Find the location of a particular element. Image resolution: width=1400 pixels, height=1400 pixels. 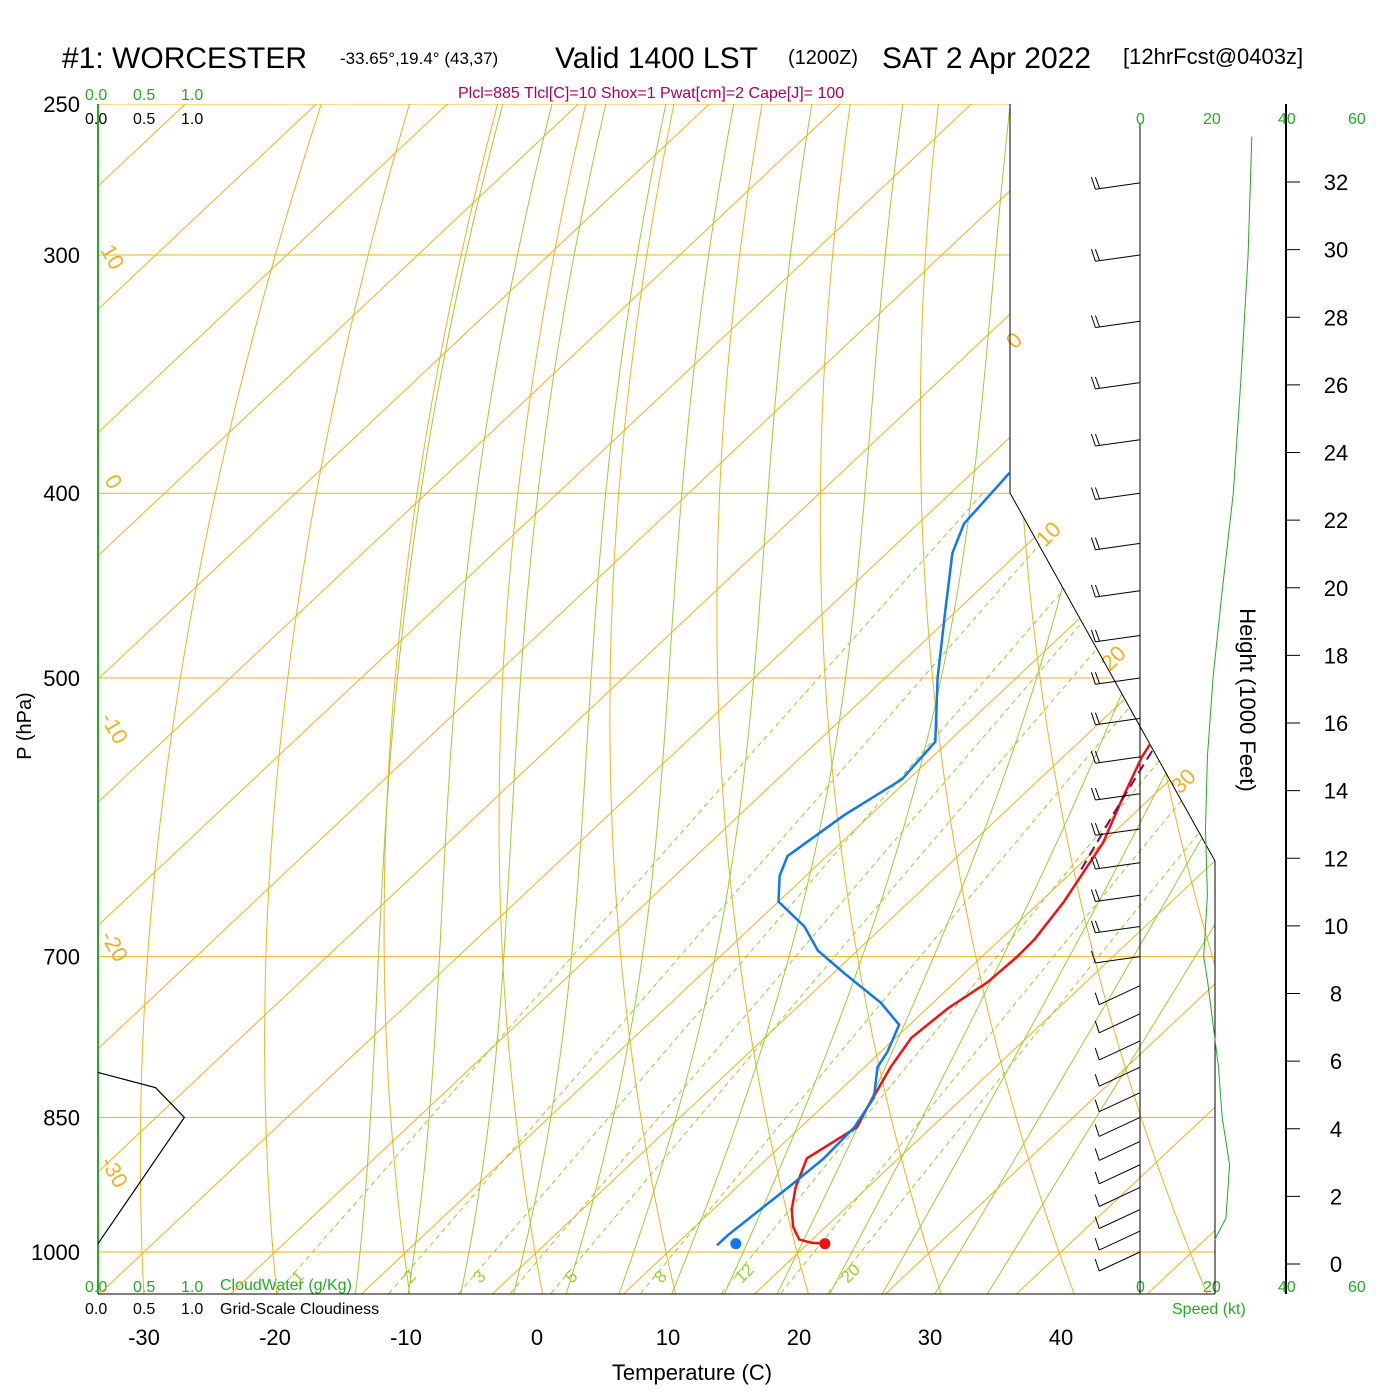

height-tick-18: 18 is located at coordinates (1336, 655).